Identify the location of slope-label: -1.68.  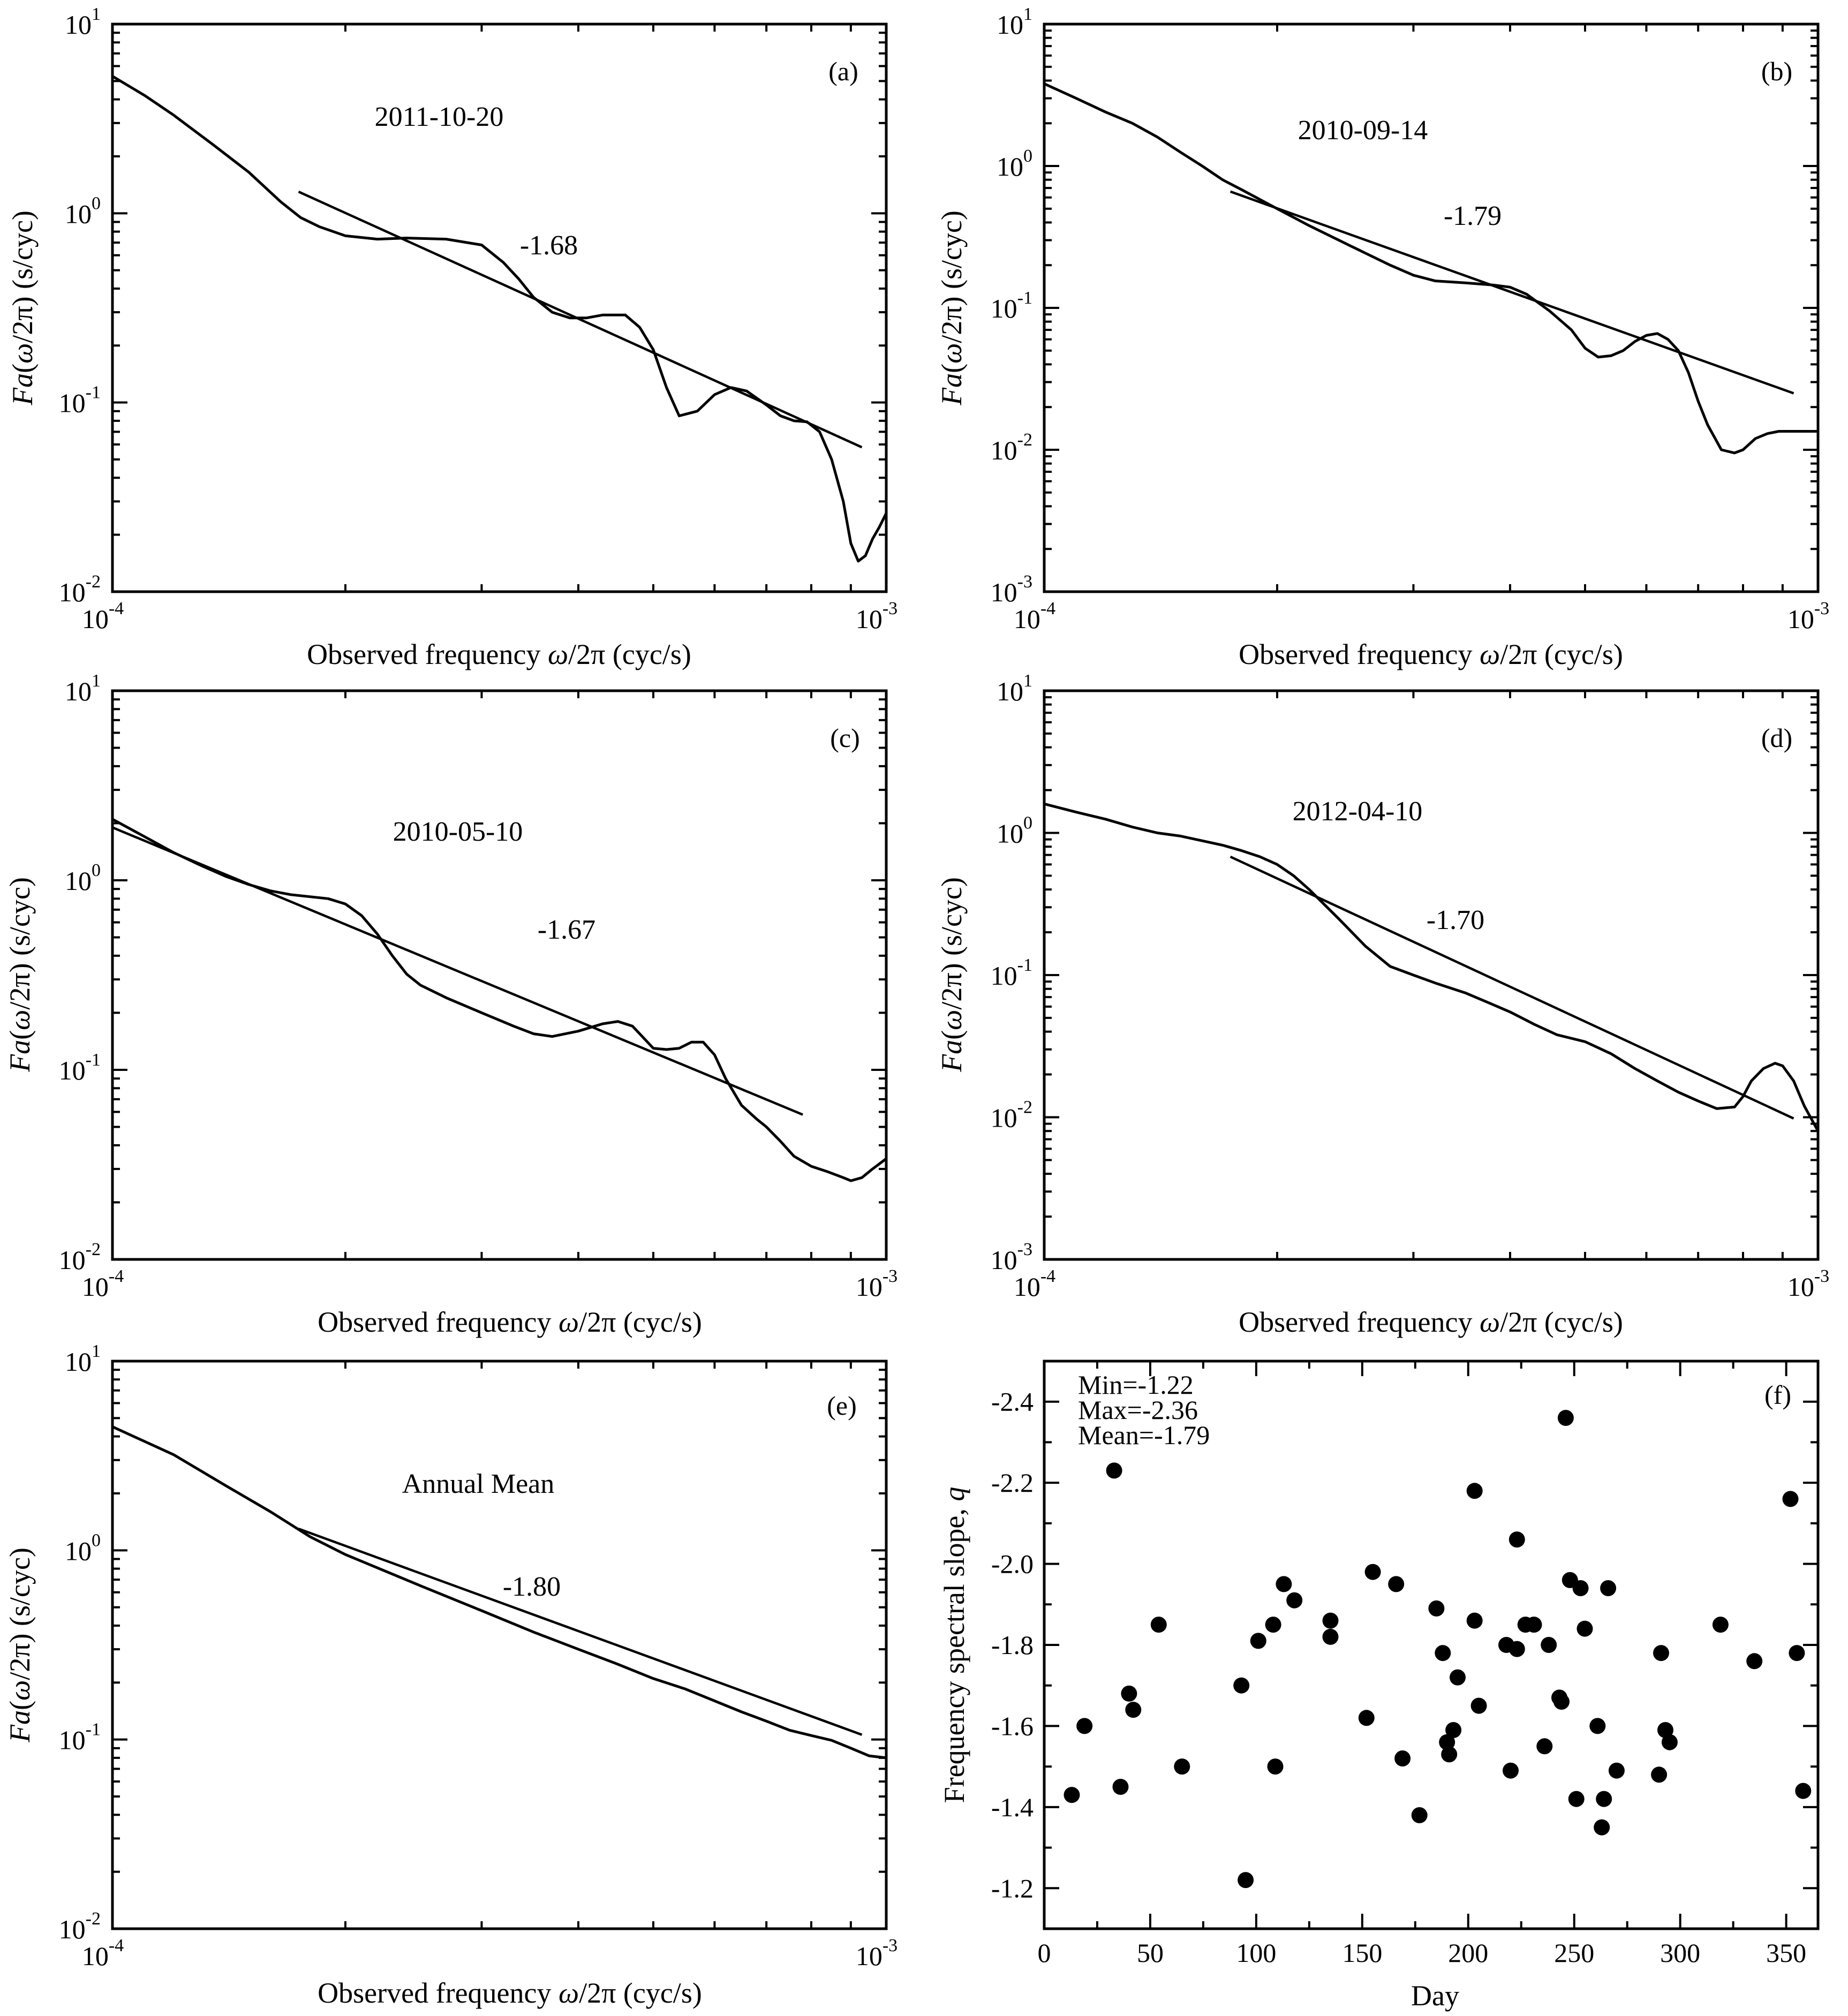
(549, 245).